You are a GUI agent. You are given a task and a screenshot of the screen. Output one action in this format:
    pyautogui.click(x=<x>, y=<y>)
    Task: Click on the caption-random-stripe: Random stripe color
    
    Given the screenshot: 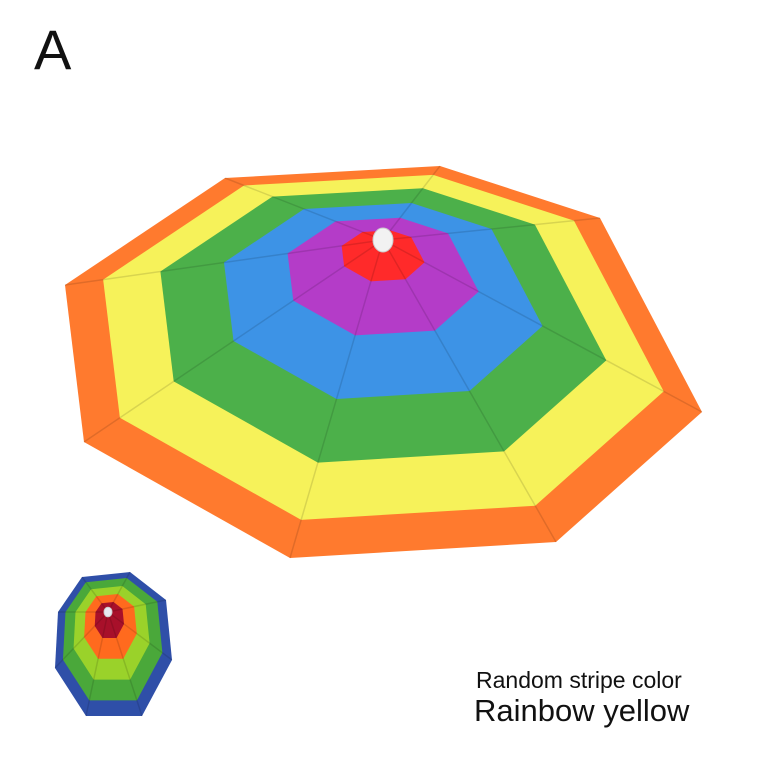 What is the action you would take?
    pyautogui.click(x=579, y=680)
    